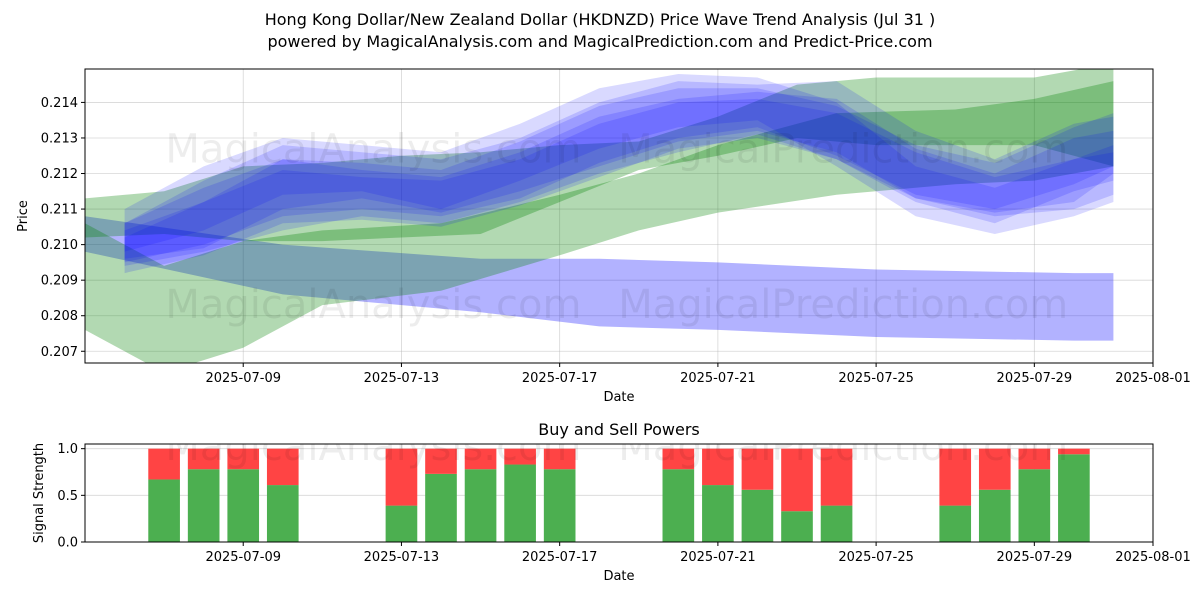 This screenshot has height=600, width=1200. I want to click on y-tick-label: 0.208, so click(59, 316).